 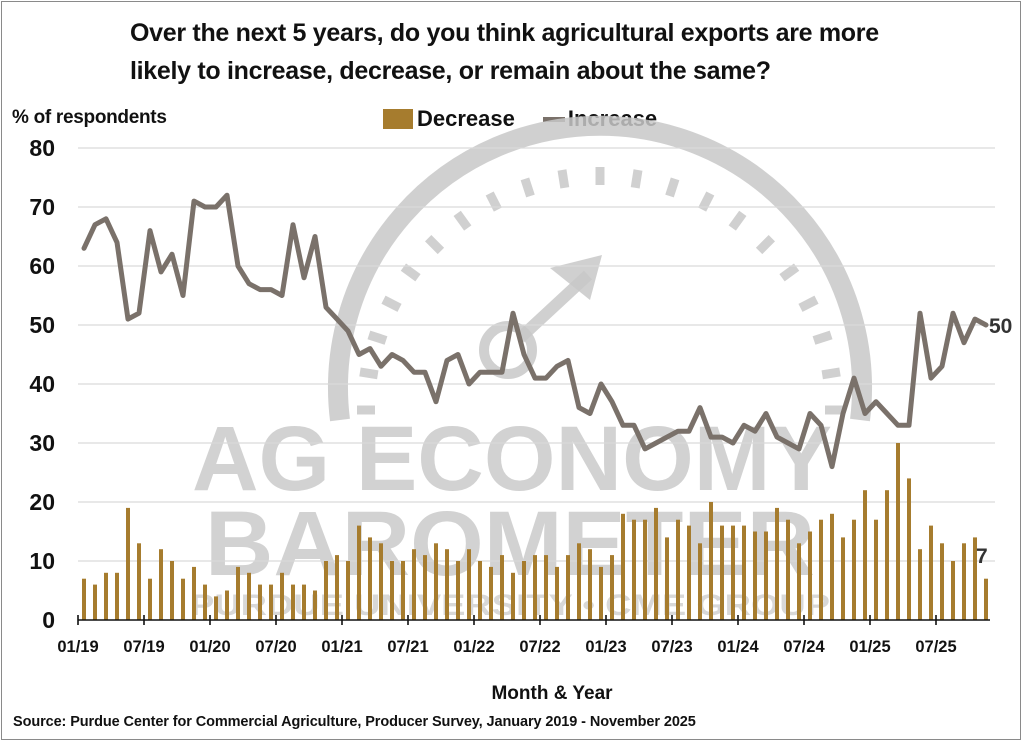 What do you see at coordinates (553, 119) in the screenshot?
I see `increase-line-swatch-icon` at bounding box center [553, 119].